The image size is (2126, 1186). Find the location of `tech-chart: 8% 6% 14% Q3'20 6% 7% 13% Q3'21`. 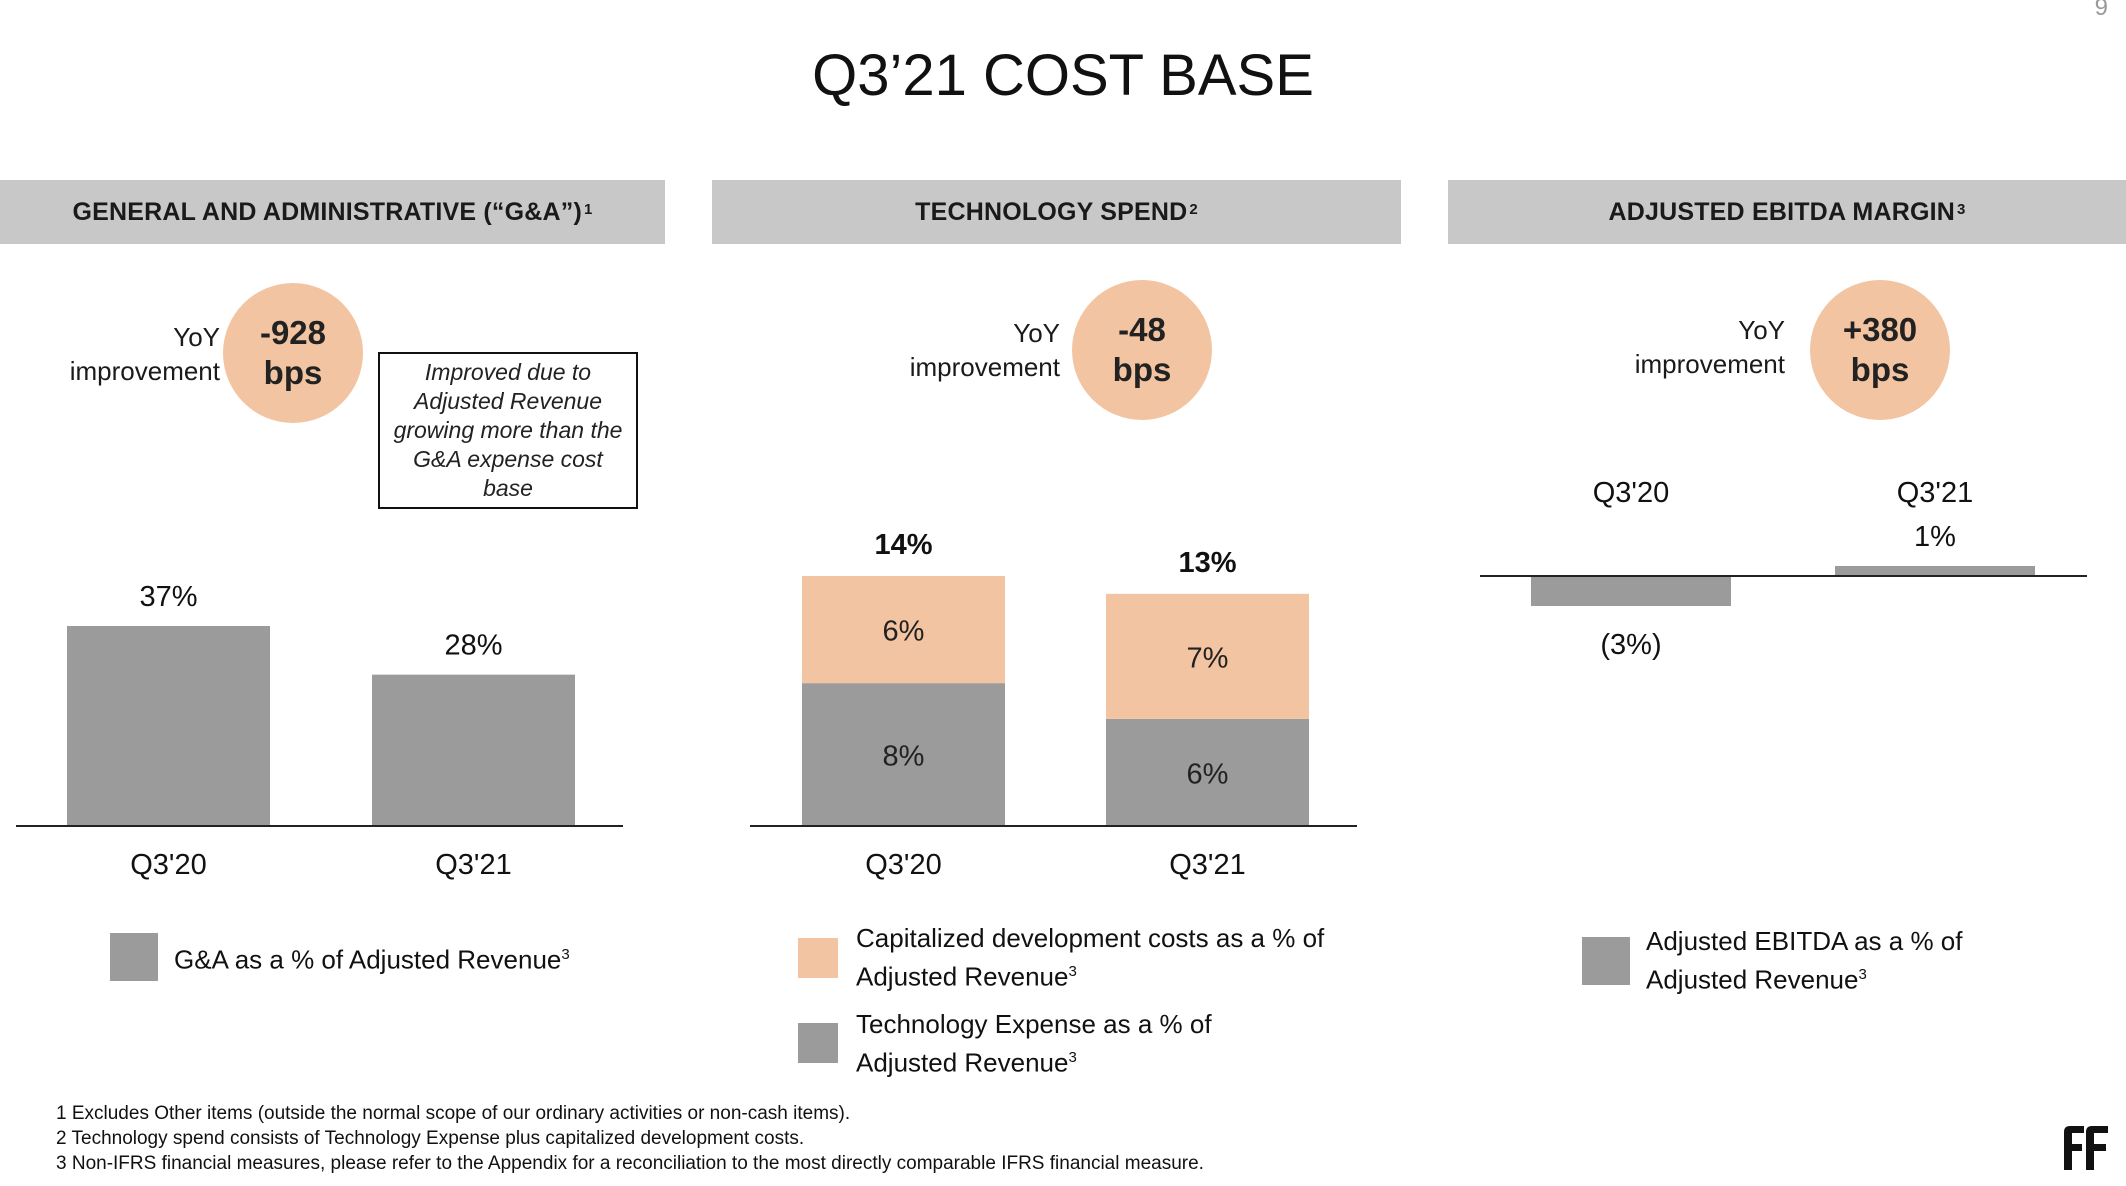

tech-chart: 8% 6% 14% Q3'20 6% 7% 13% Q3'21 is located at coordinates (1053, 705).